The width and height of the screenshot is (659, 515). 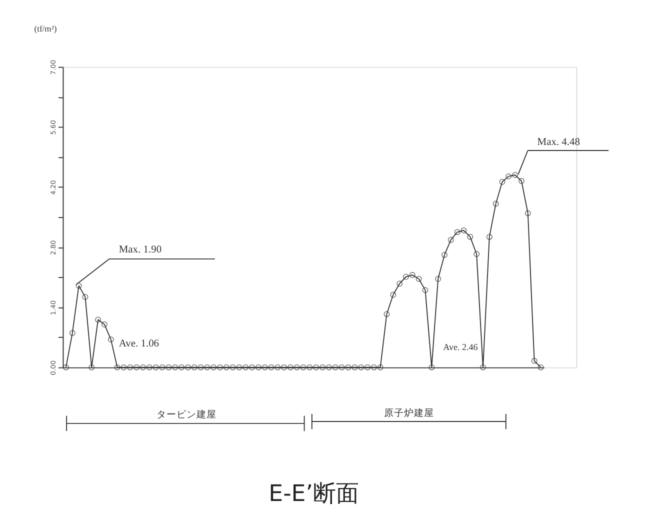 I want to click on annotation: Max. 4.48, so click(x=558, y=142).